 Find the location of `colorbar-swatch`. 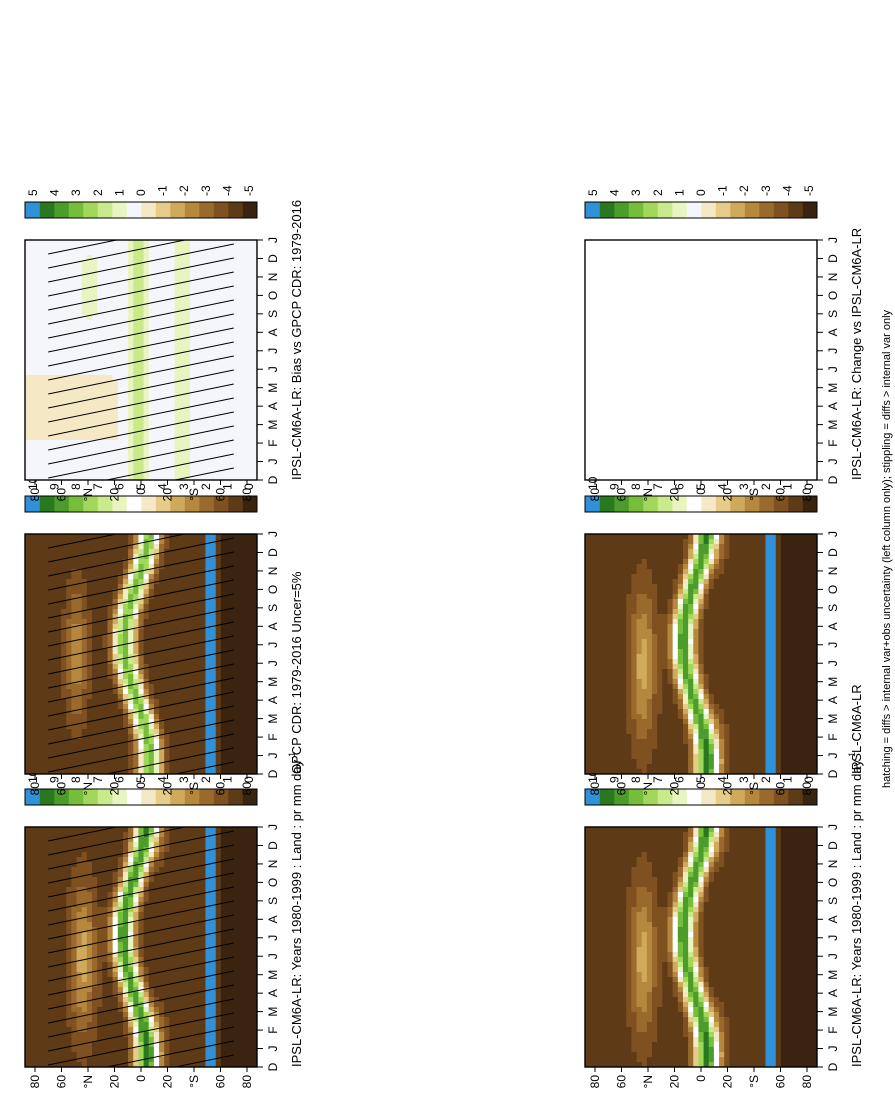

colorbar-swatch is located at coordinates (206, 504).